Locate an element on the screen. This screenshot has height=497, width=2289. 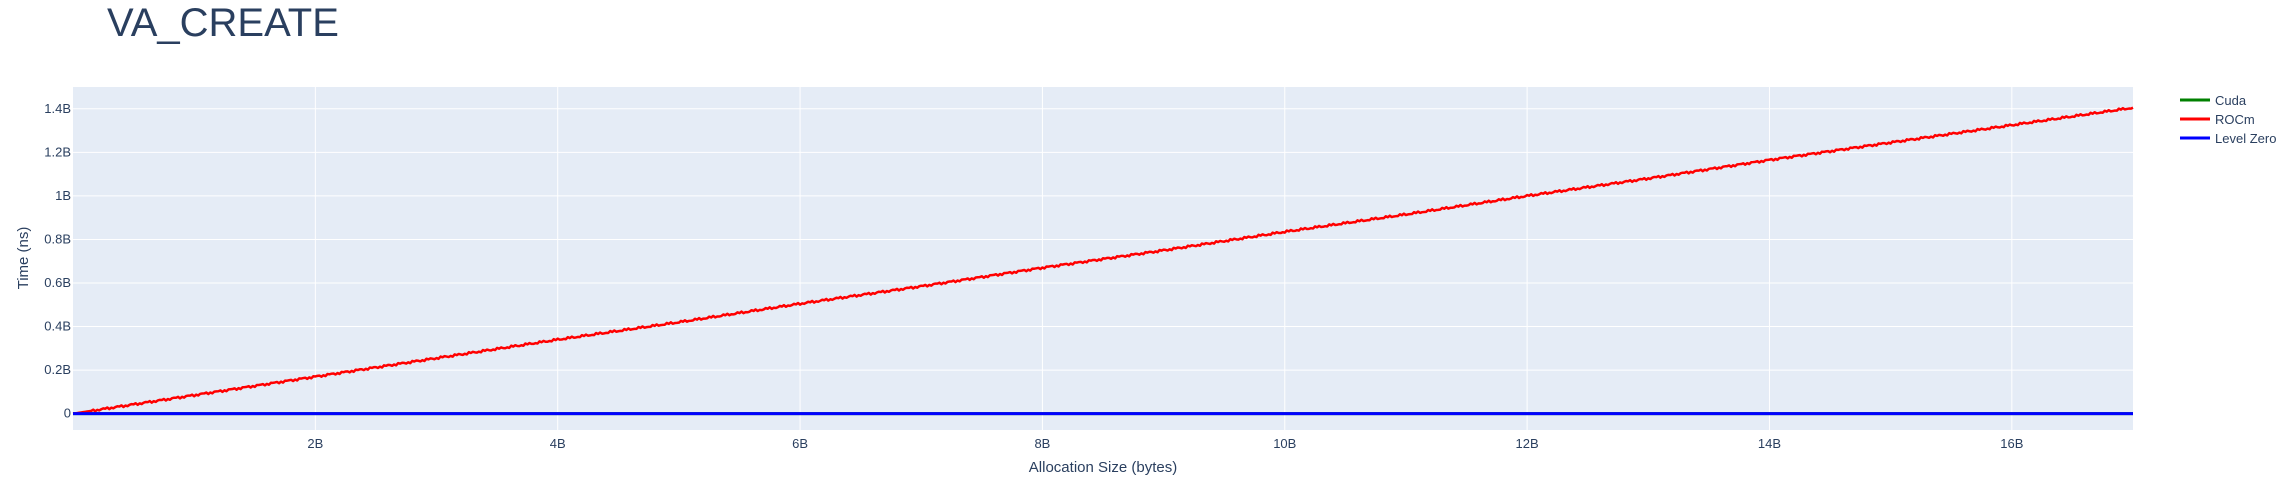
legend-item-cuda: Cuda is located at coordinates (2213, 100).